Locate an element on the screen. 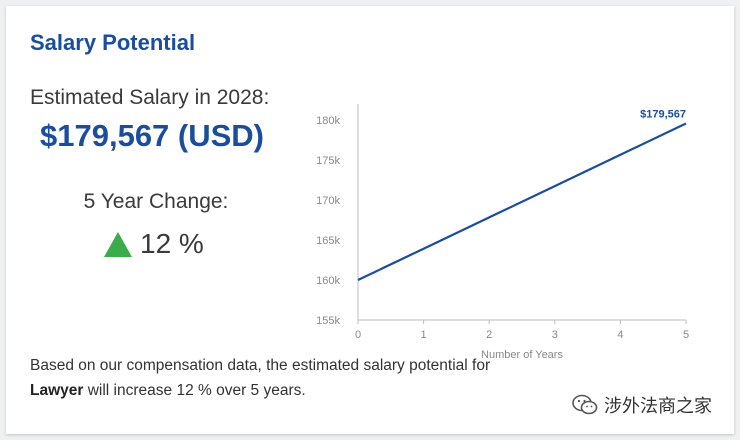  watermark: 涉外法商之家 is located at coordinates (642, 405).